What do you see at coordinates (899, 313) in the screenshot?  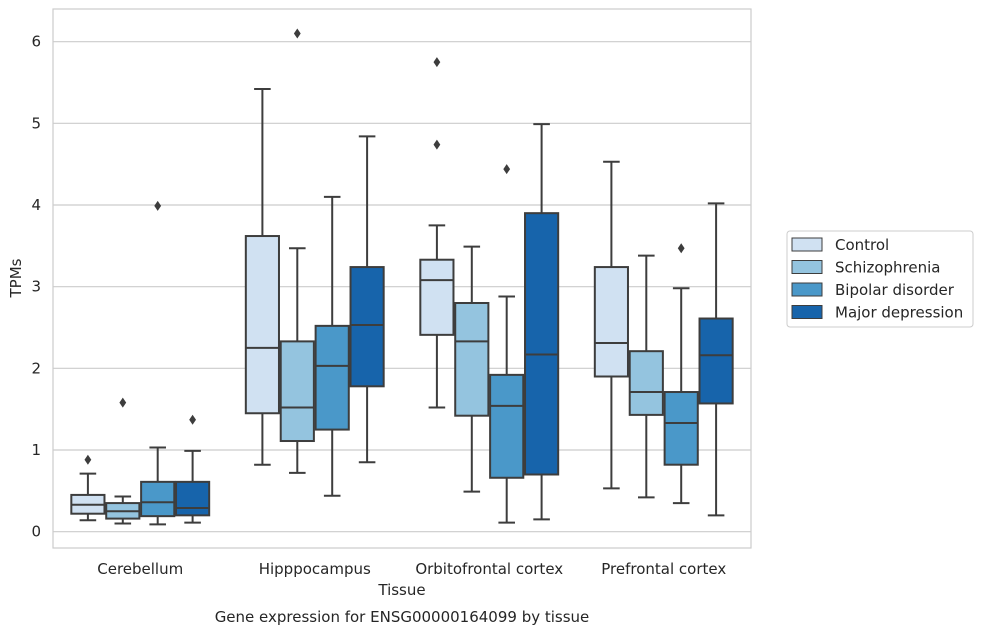 I see `legend-label: Major depression` at bounding box center [899, 313].